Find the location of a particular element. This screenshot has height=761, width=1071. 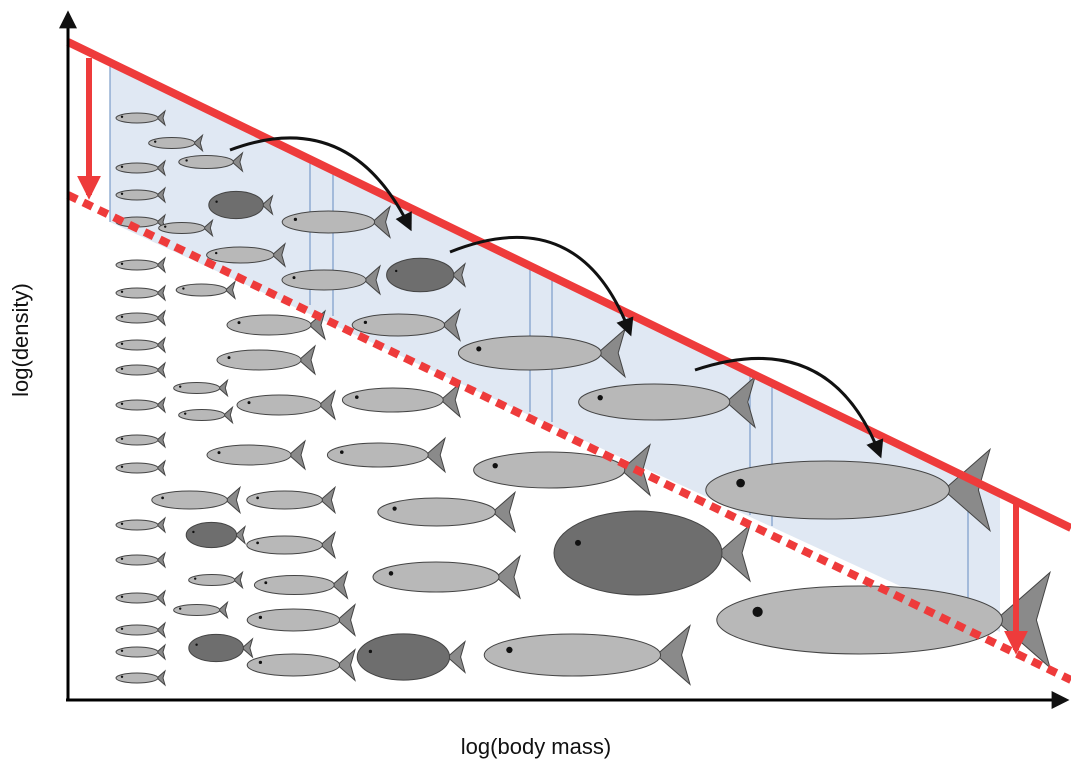

x-axis-label: log(body mass) is located at coordinates (536, 746).